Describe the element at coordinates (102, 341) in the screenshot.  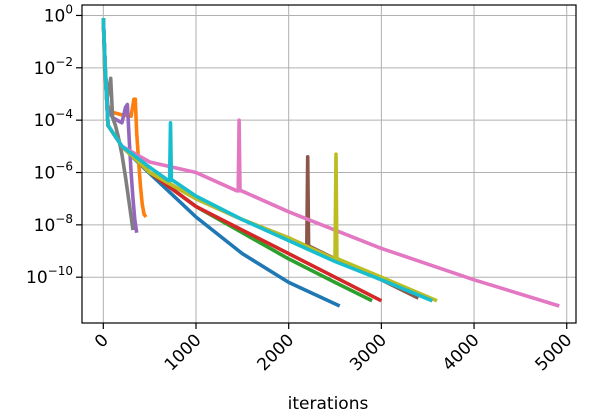
I see `x-tick-label: 0` at that location.